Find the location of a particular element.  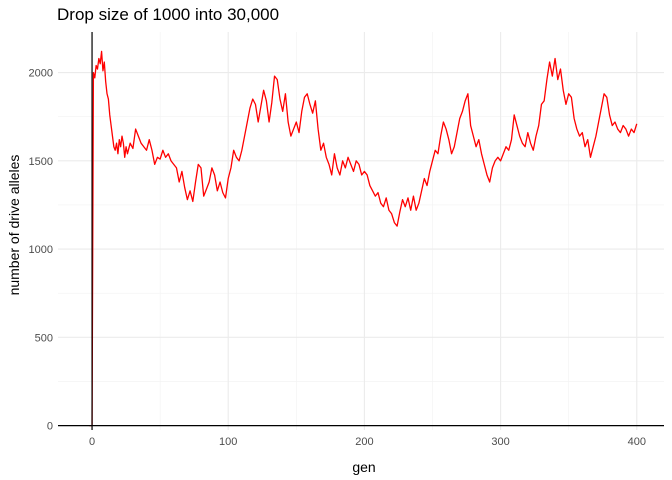

x-tick-label: 100 is located at coordinates (228, 442).